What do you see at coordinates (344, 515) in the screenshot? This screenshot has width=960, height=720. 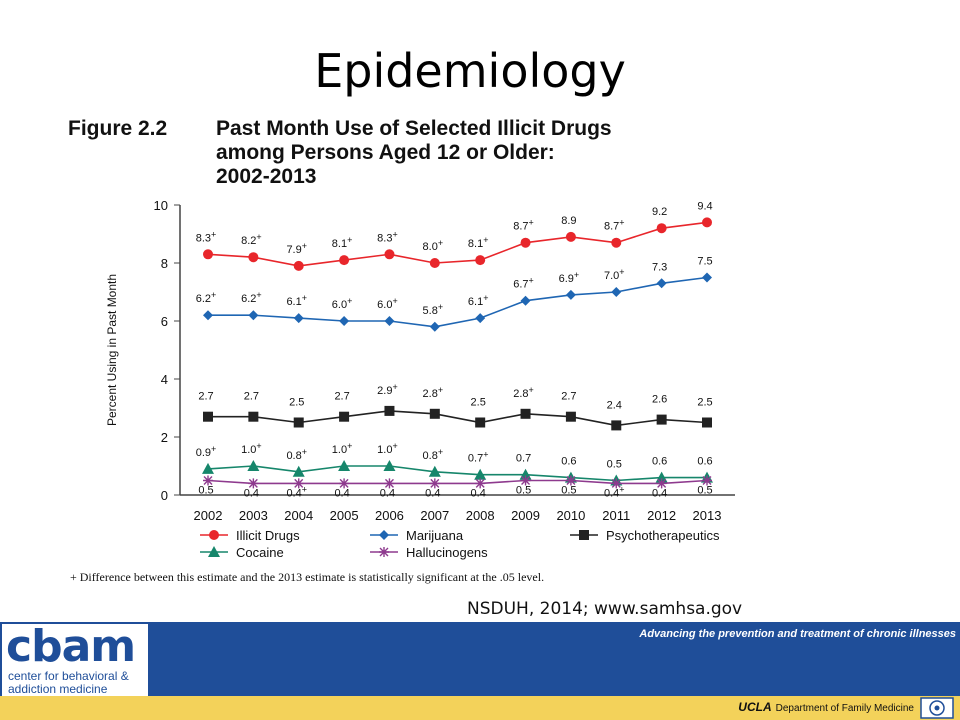 I see `x-tick-label: 2005` at bounding box center [344, 515].